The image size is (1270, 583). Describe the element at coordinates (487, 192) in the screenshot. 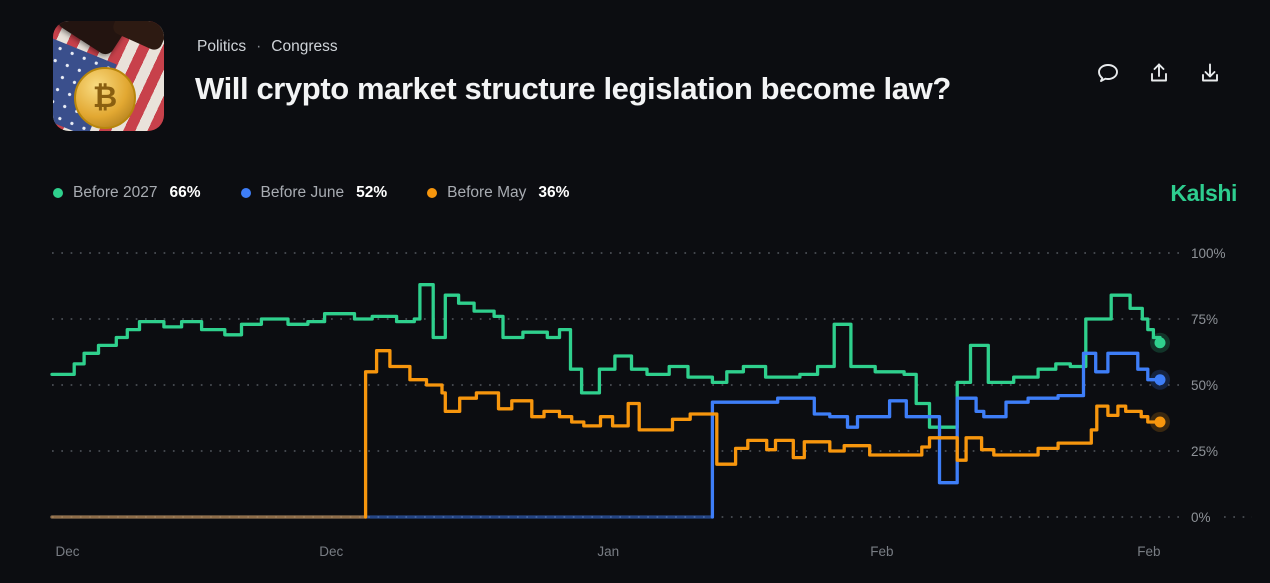

I see `legend-label: Before May` at that location.